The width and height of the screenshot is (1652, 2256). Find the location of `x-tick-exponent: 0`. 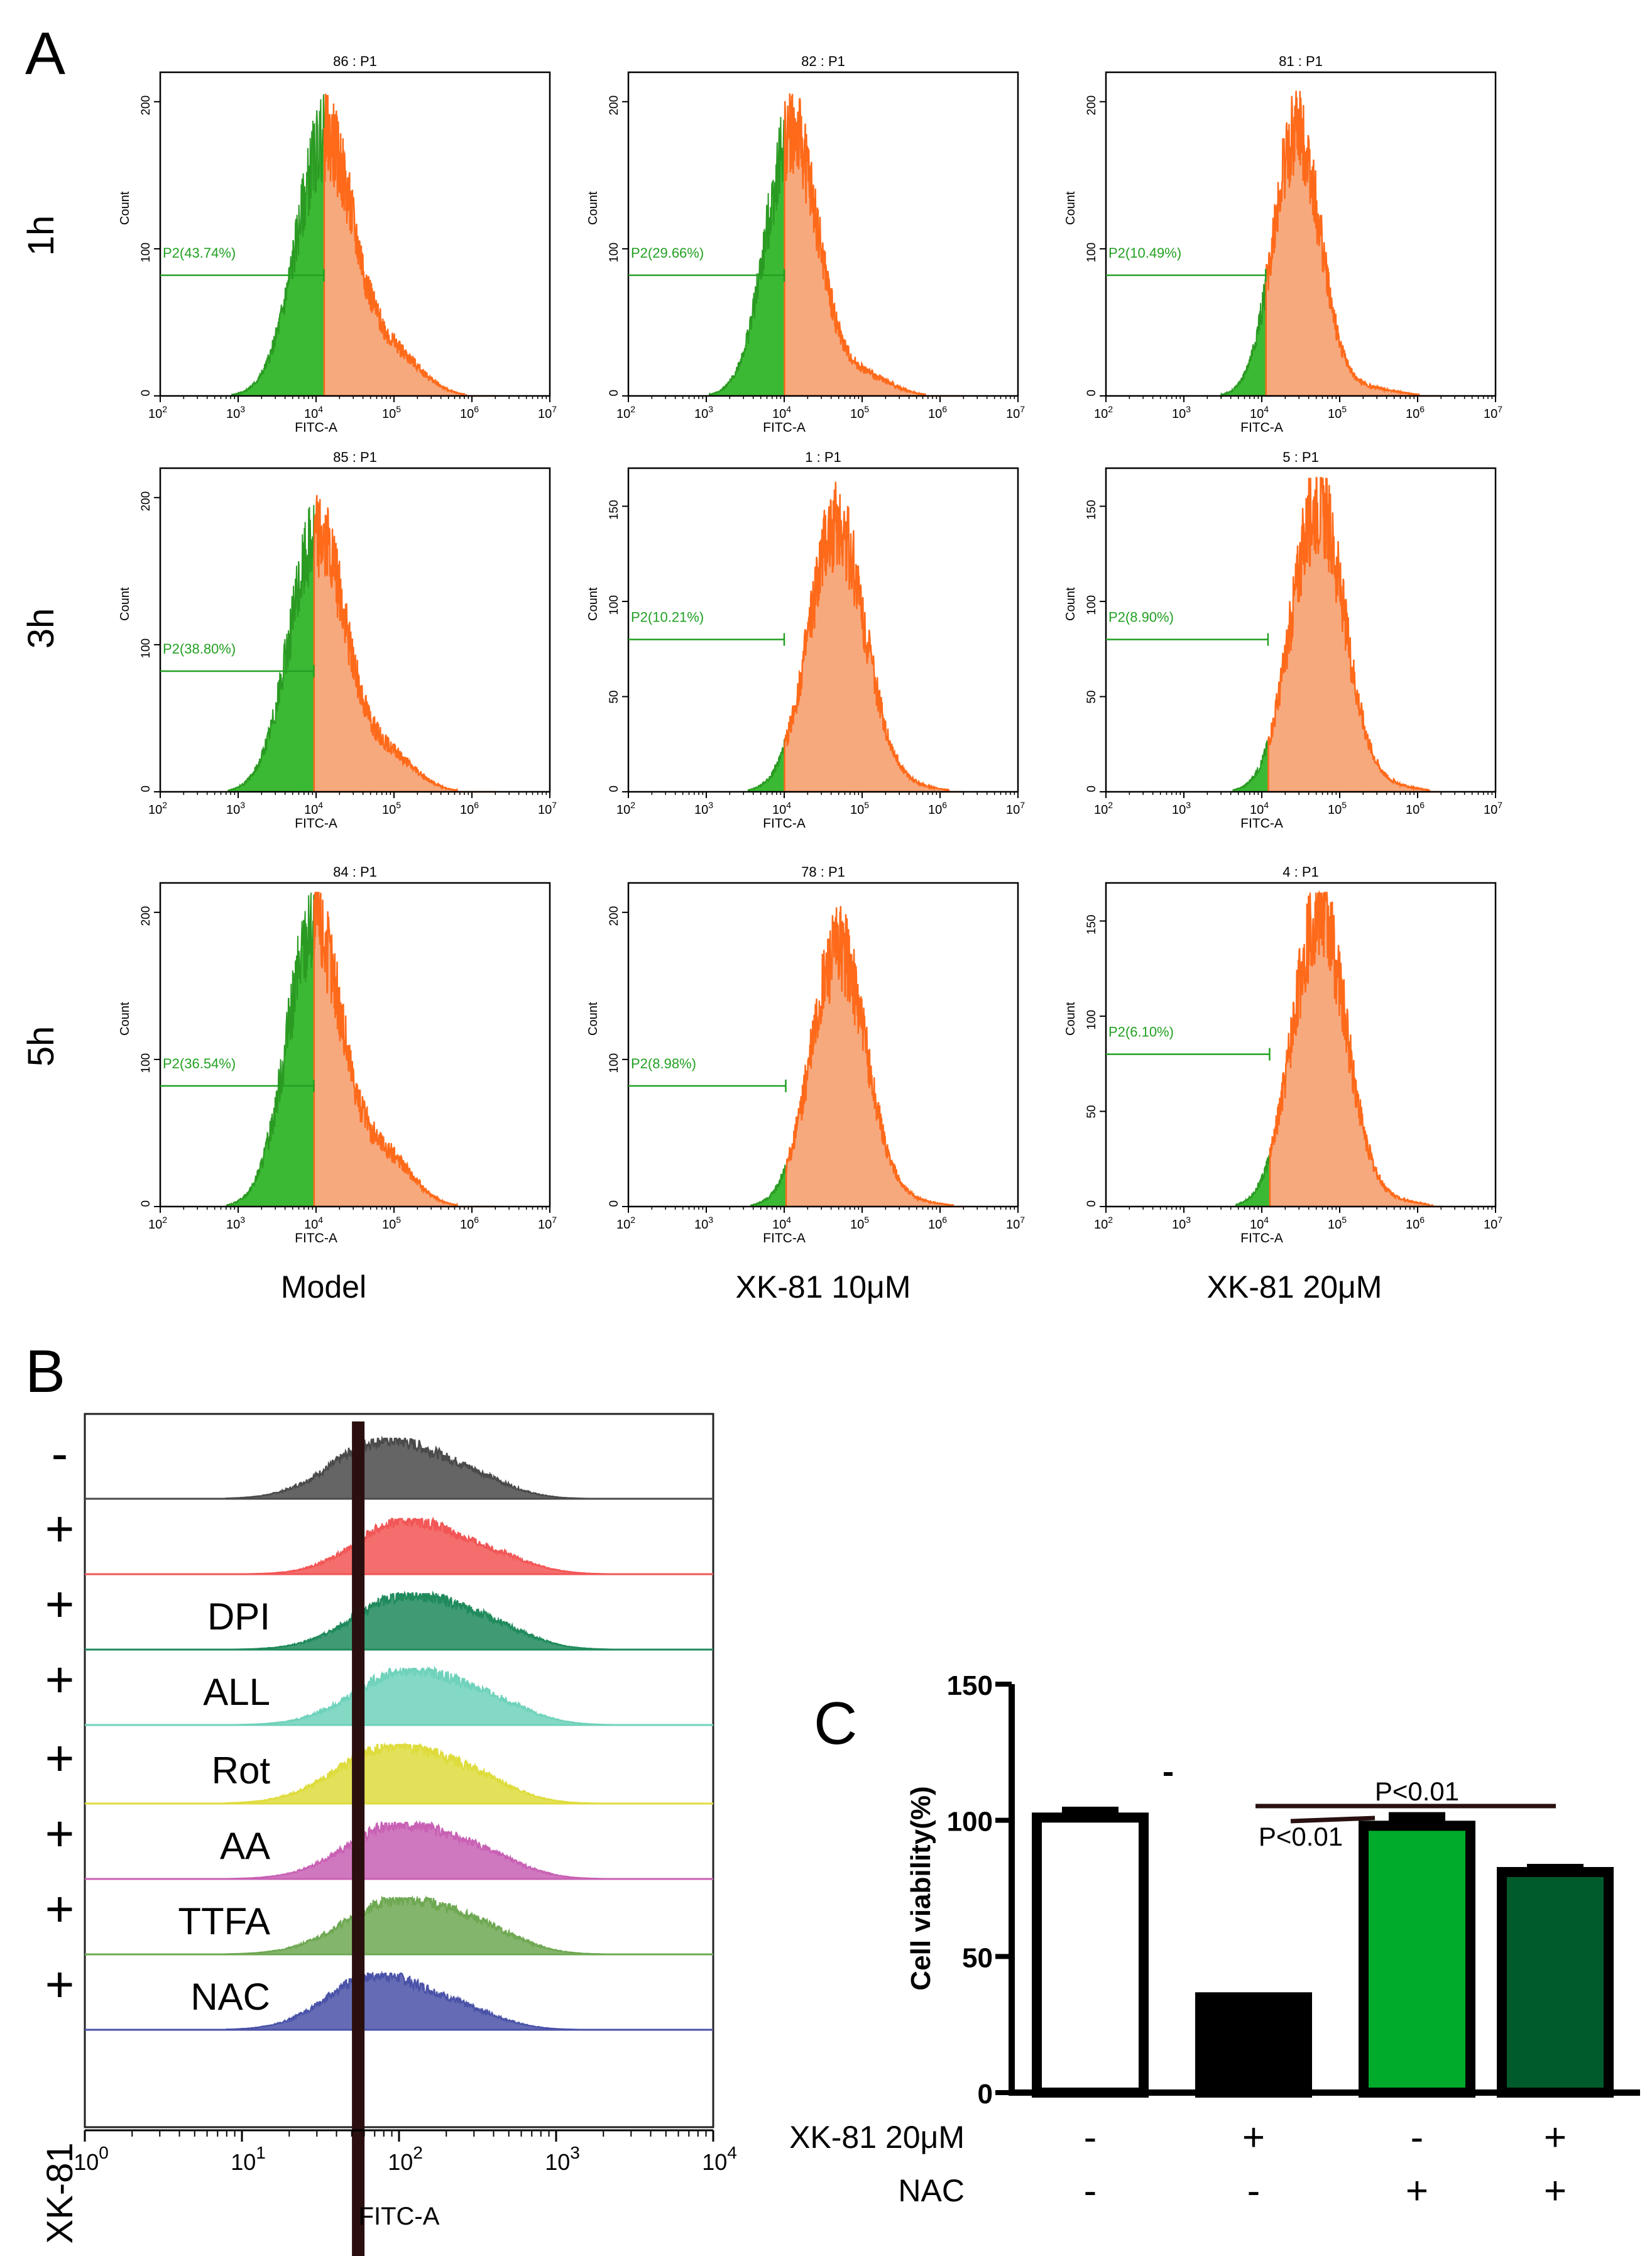

x-tick-exponent: 0 is located at coordinates (104, 2152).